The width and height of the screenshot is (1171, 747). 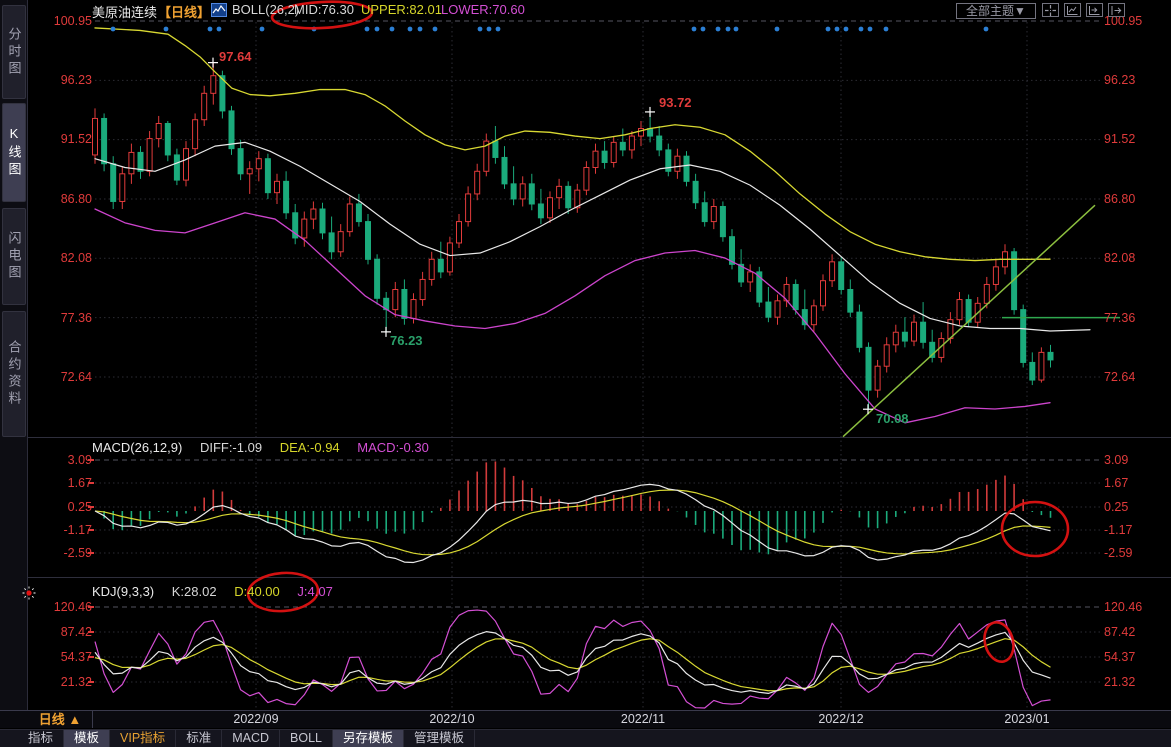 What do you see at coordinates (235, 56) in the screenshot?
I see `high-price-marker: 97.64` at bounding box center [235, 56].